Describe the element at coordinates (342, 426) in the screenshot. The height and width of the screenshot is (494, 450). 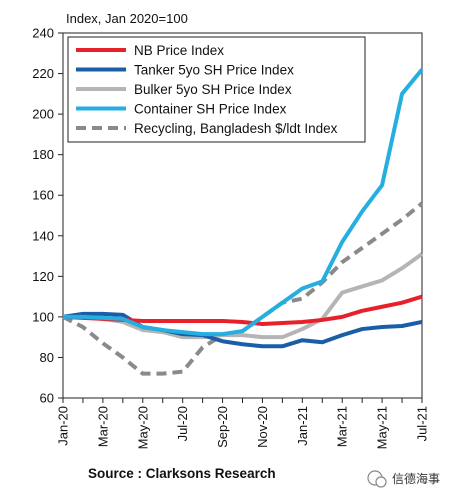
I see `x-tick-label: Mar-21` at that location.